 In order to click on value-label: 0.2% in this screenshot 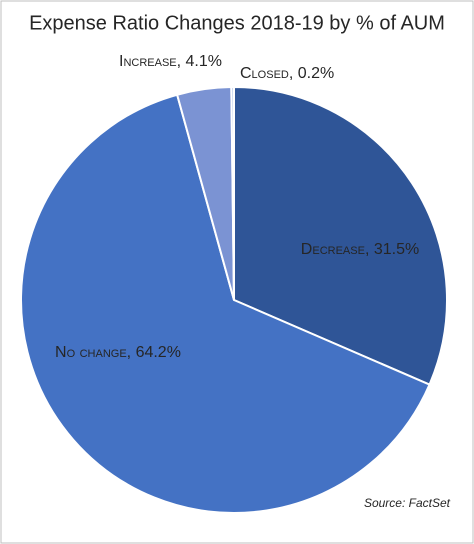, I will do `click(316, 73)`.